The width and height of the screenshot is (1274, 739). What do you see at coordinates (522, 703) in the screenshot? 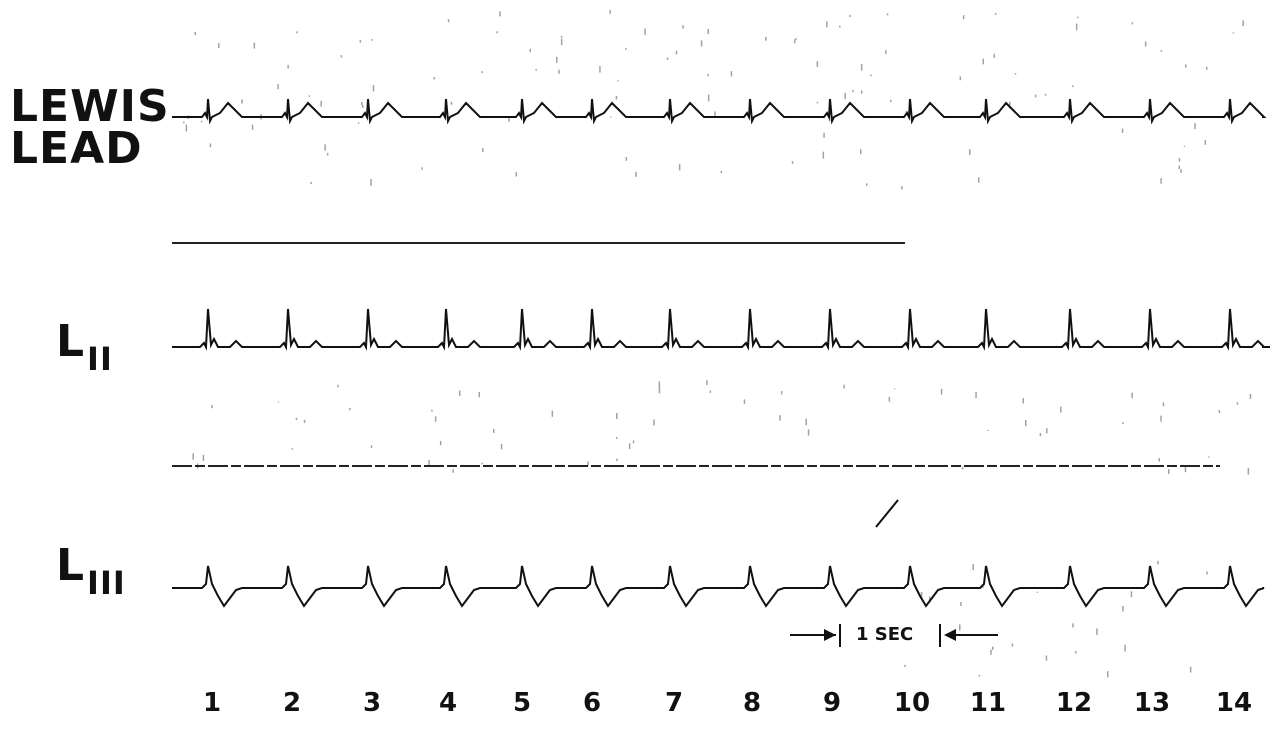
I see `beat-number: 5` at bounding box center [522, 703].